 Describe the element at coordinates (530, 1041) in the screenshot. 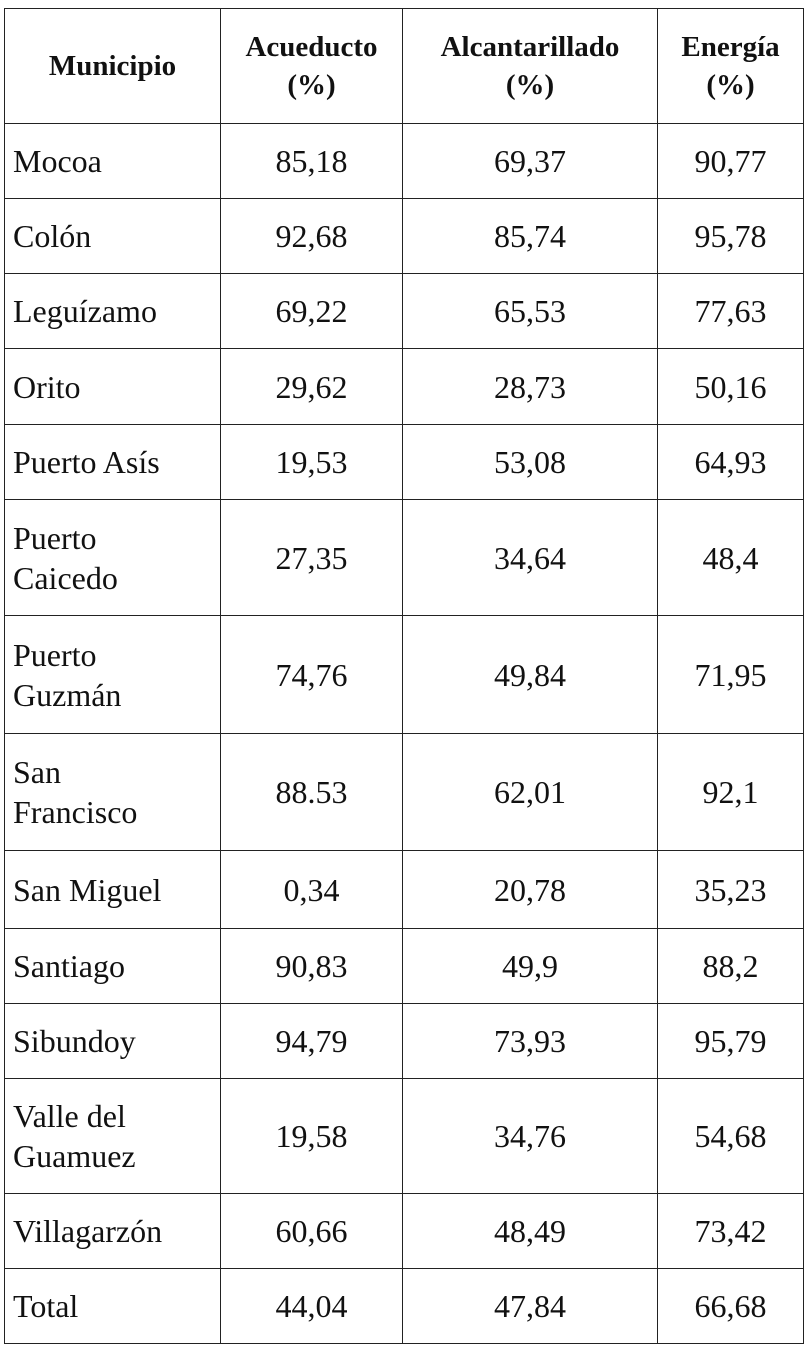

I see `value-cell: 73,93` at that location.